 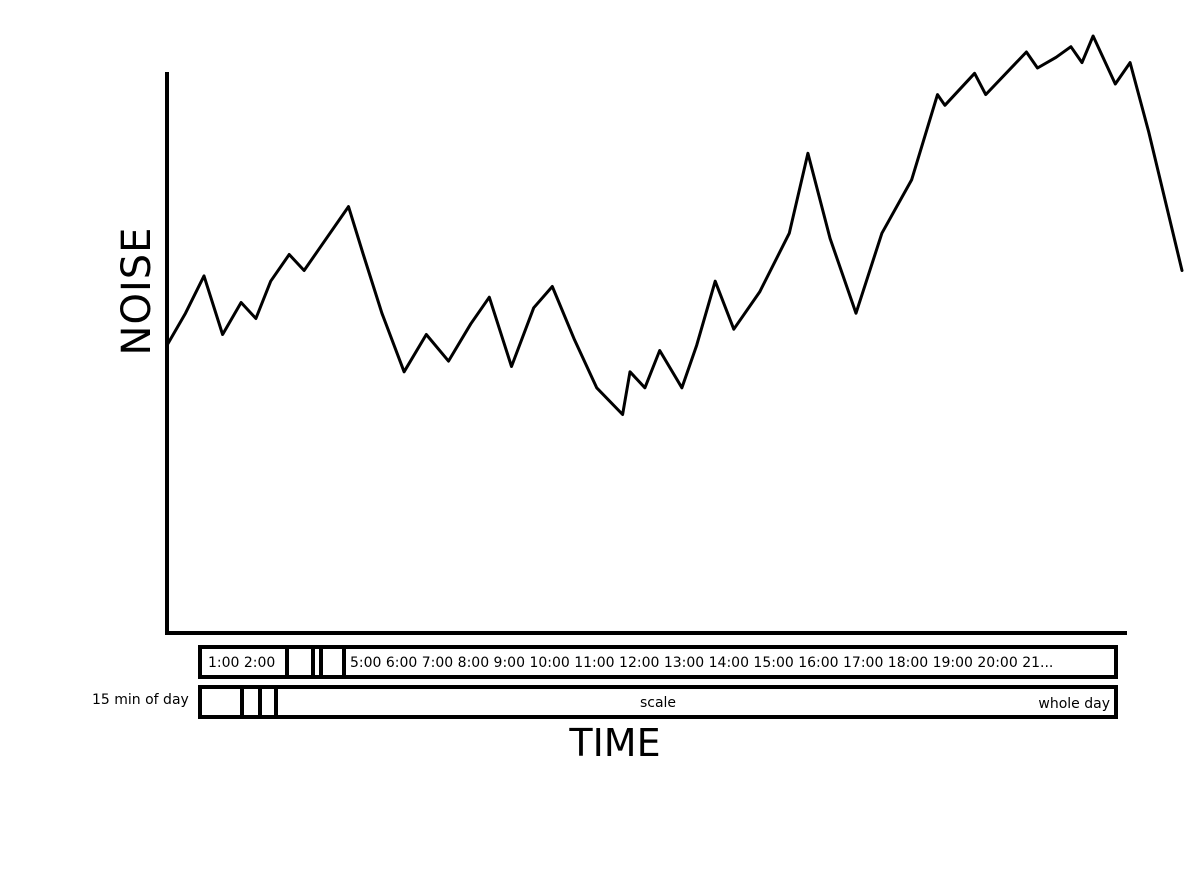 What do you see at coordinates (242, 702) in the screenshot?
I see `scale-slider-edge-left` at bounding box center [242, 702].